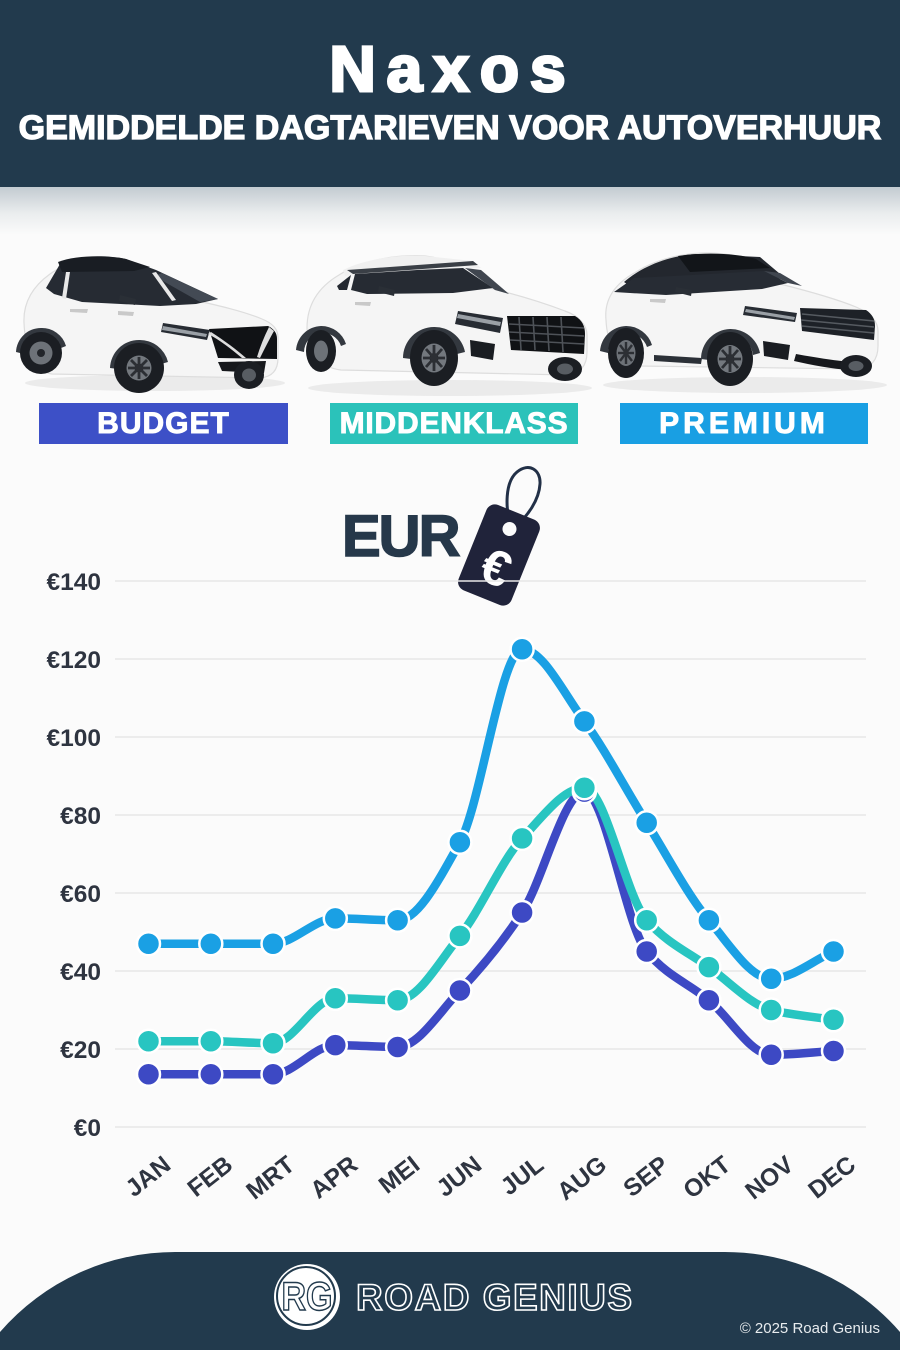 This screenshot has width=900, height=1350. I want to click on svg-text: AUG, so click(582, 1178).